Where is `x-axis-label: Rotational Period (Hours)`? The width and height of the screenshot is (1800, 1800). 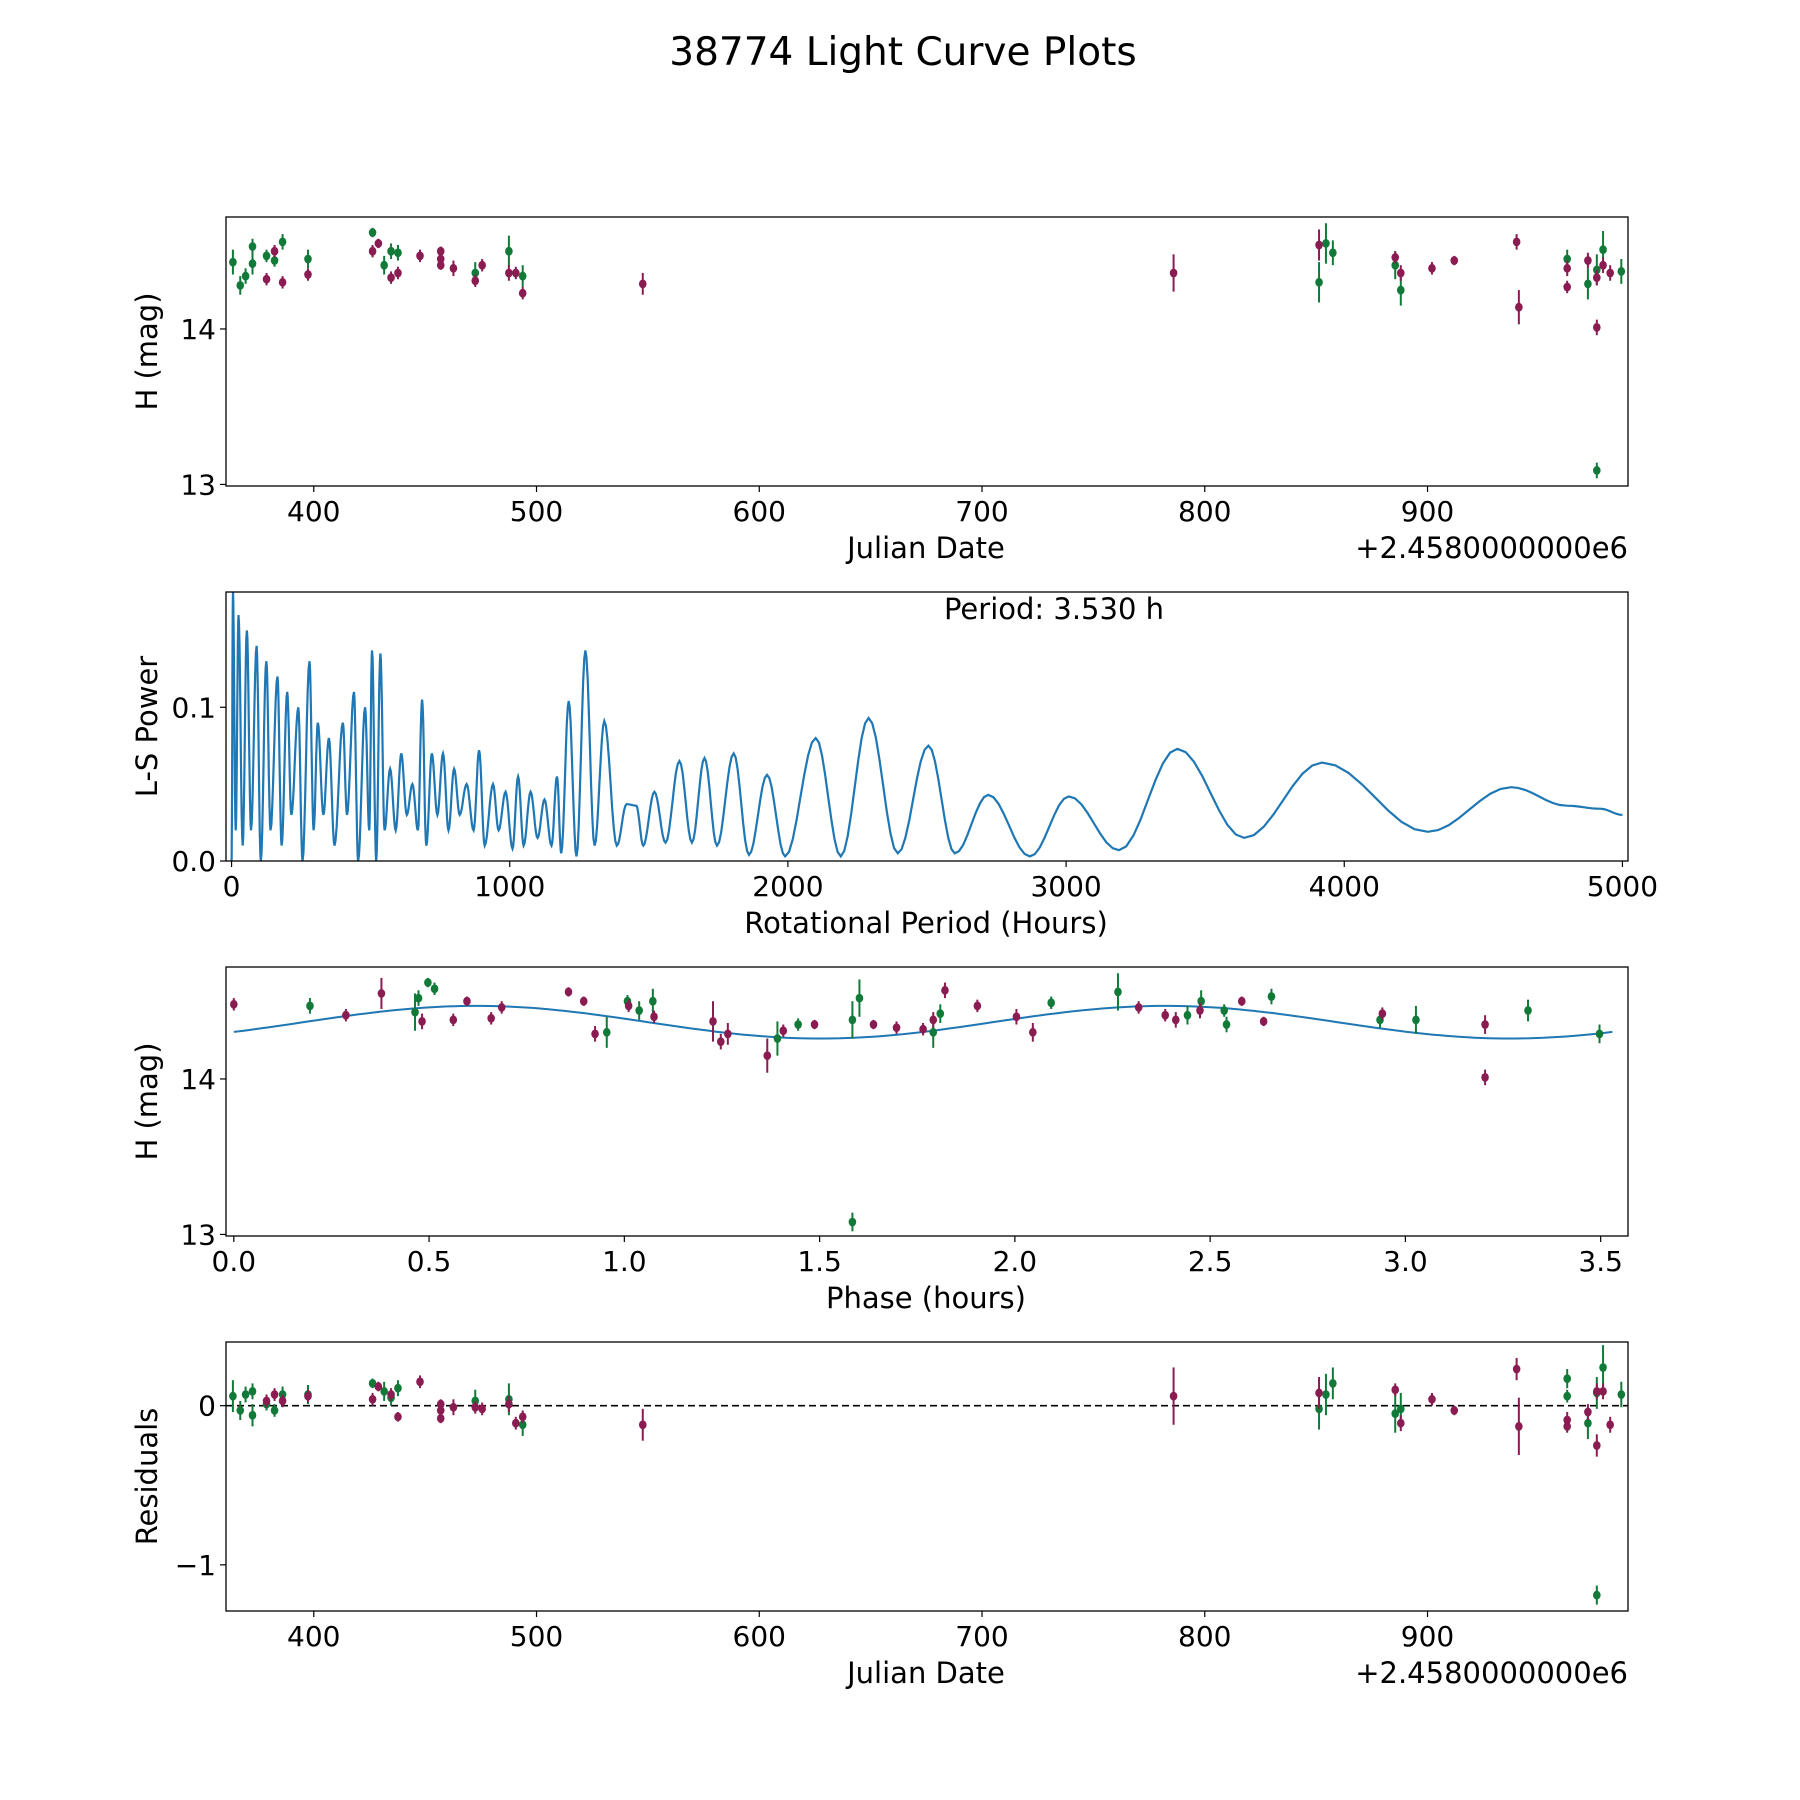 x-axis-label: Rotational Period (Hours) is located at coordinates (926, 923).